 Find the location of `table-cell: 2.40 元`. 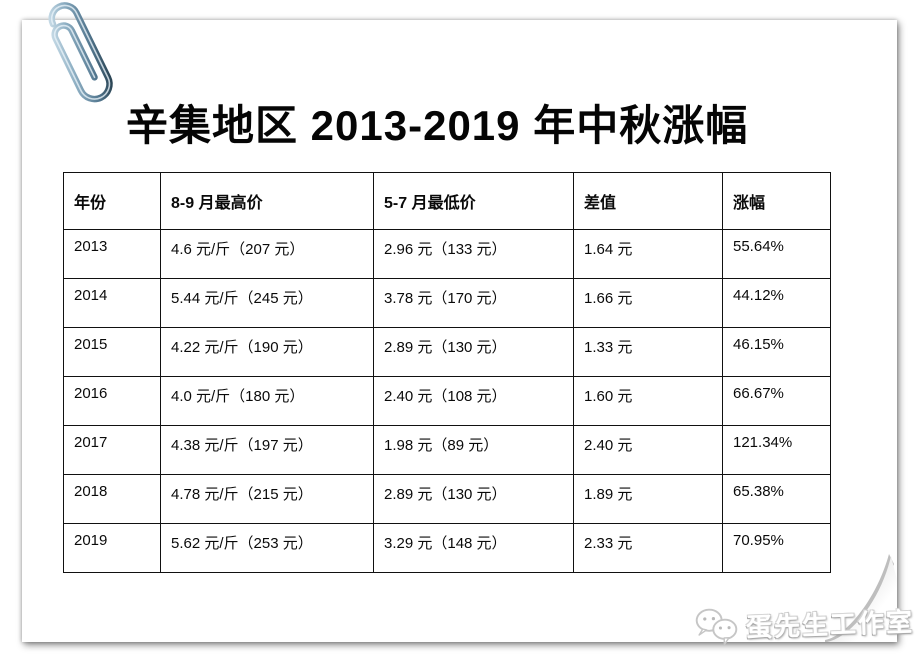

table-cell: 2.40 元 is located at coordinates (648, 450).